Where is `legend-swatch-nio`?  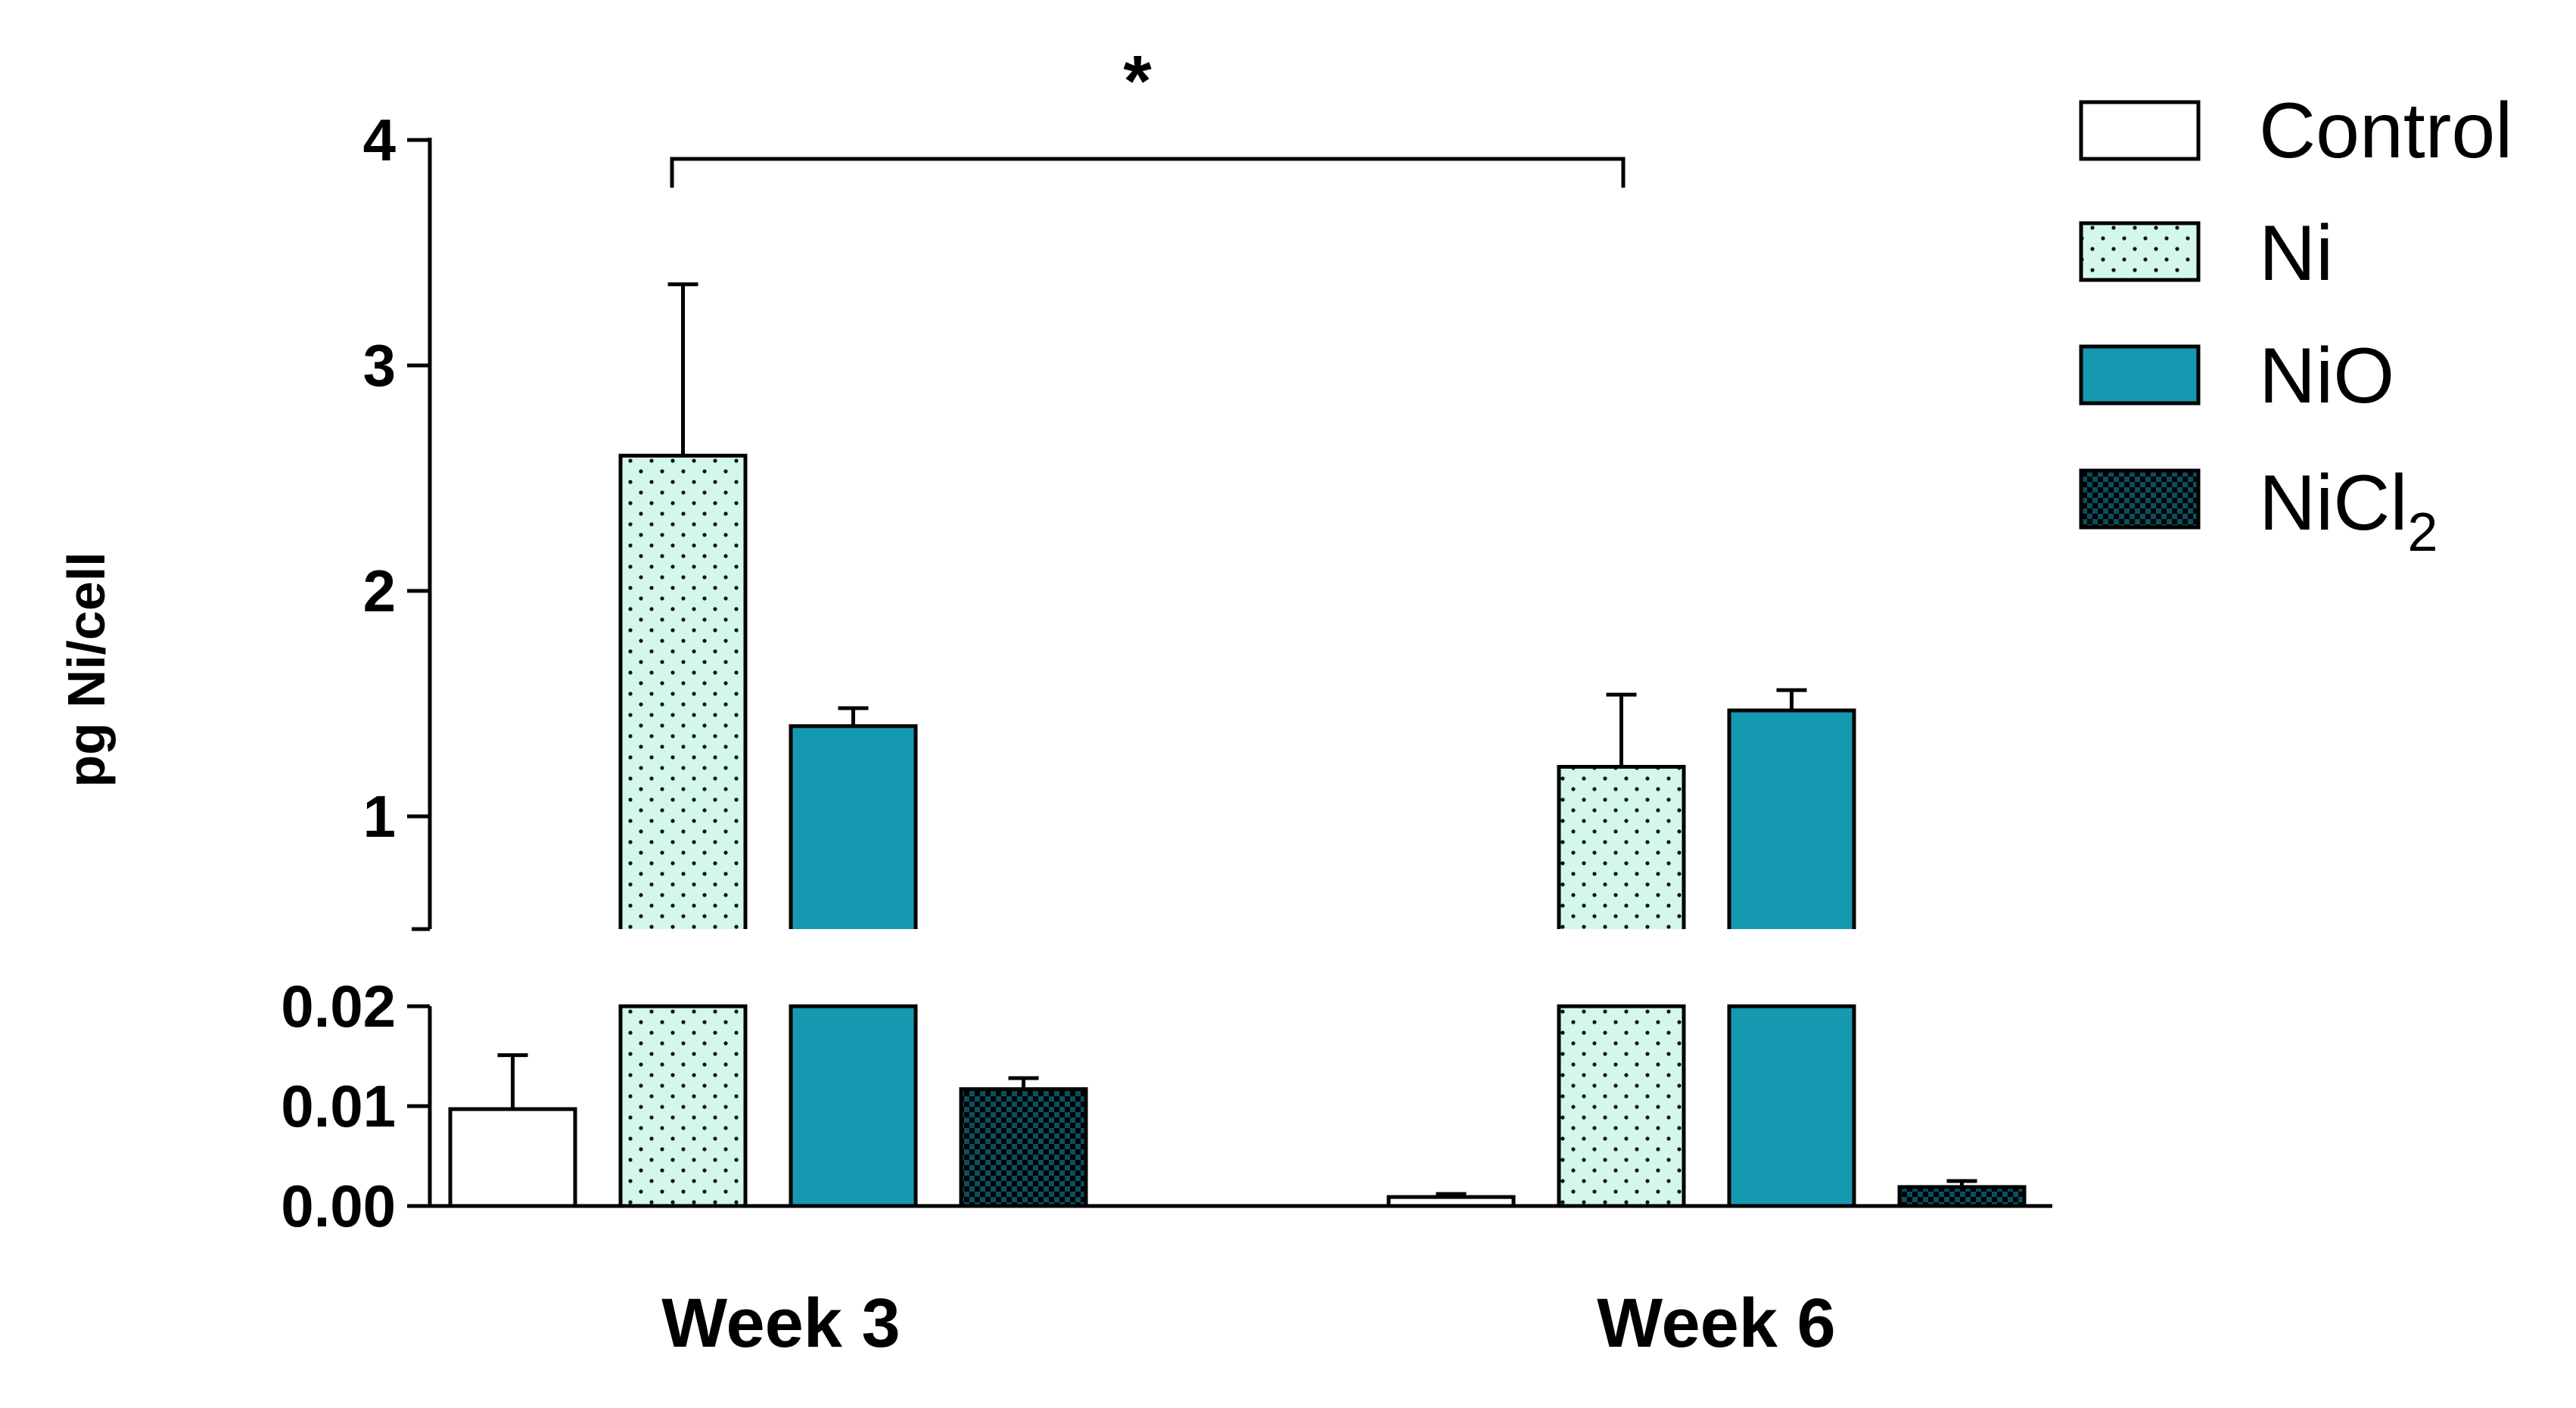
legend-swatch-nio is located at coordinates (2140, 375).